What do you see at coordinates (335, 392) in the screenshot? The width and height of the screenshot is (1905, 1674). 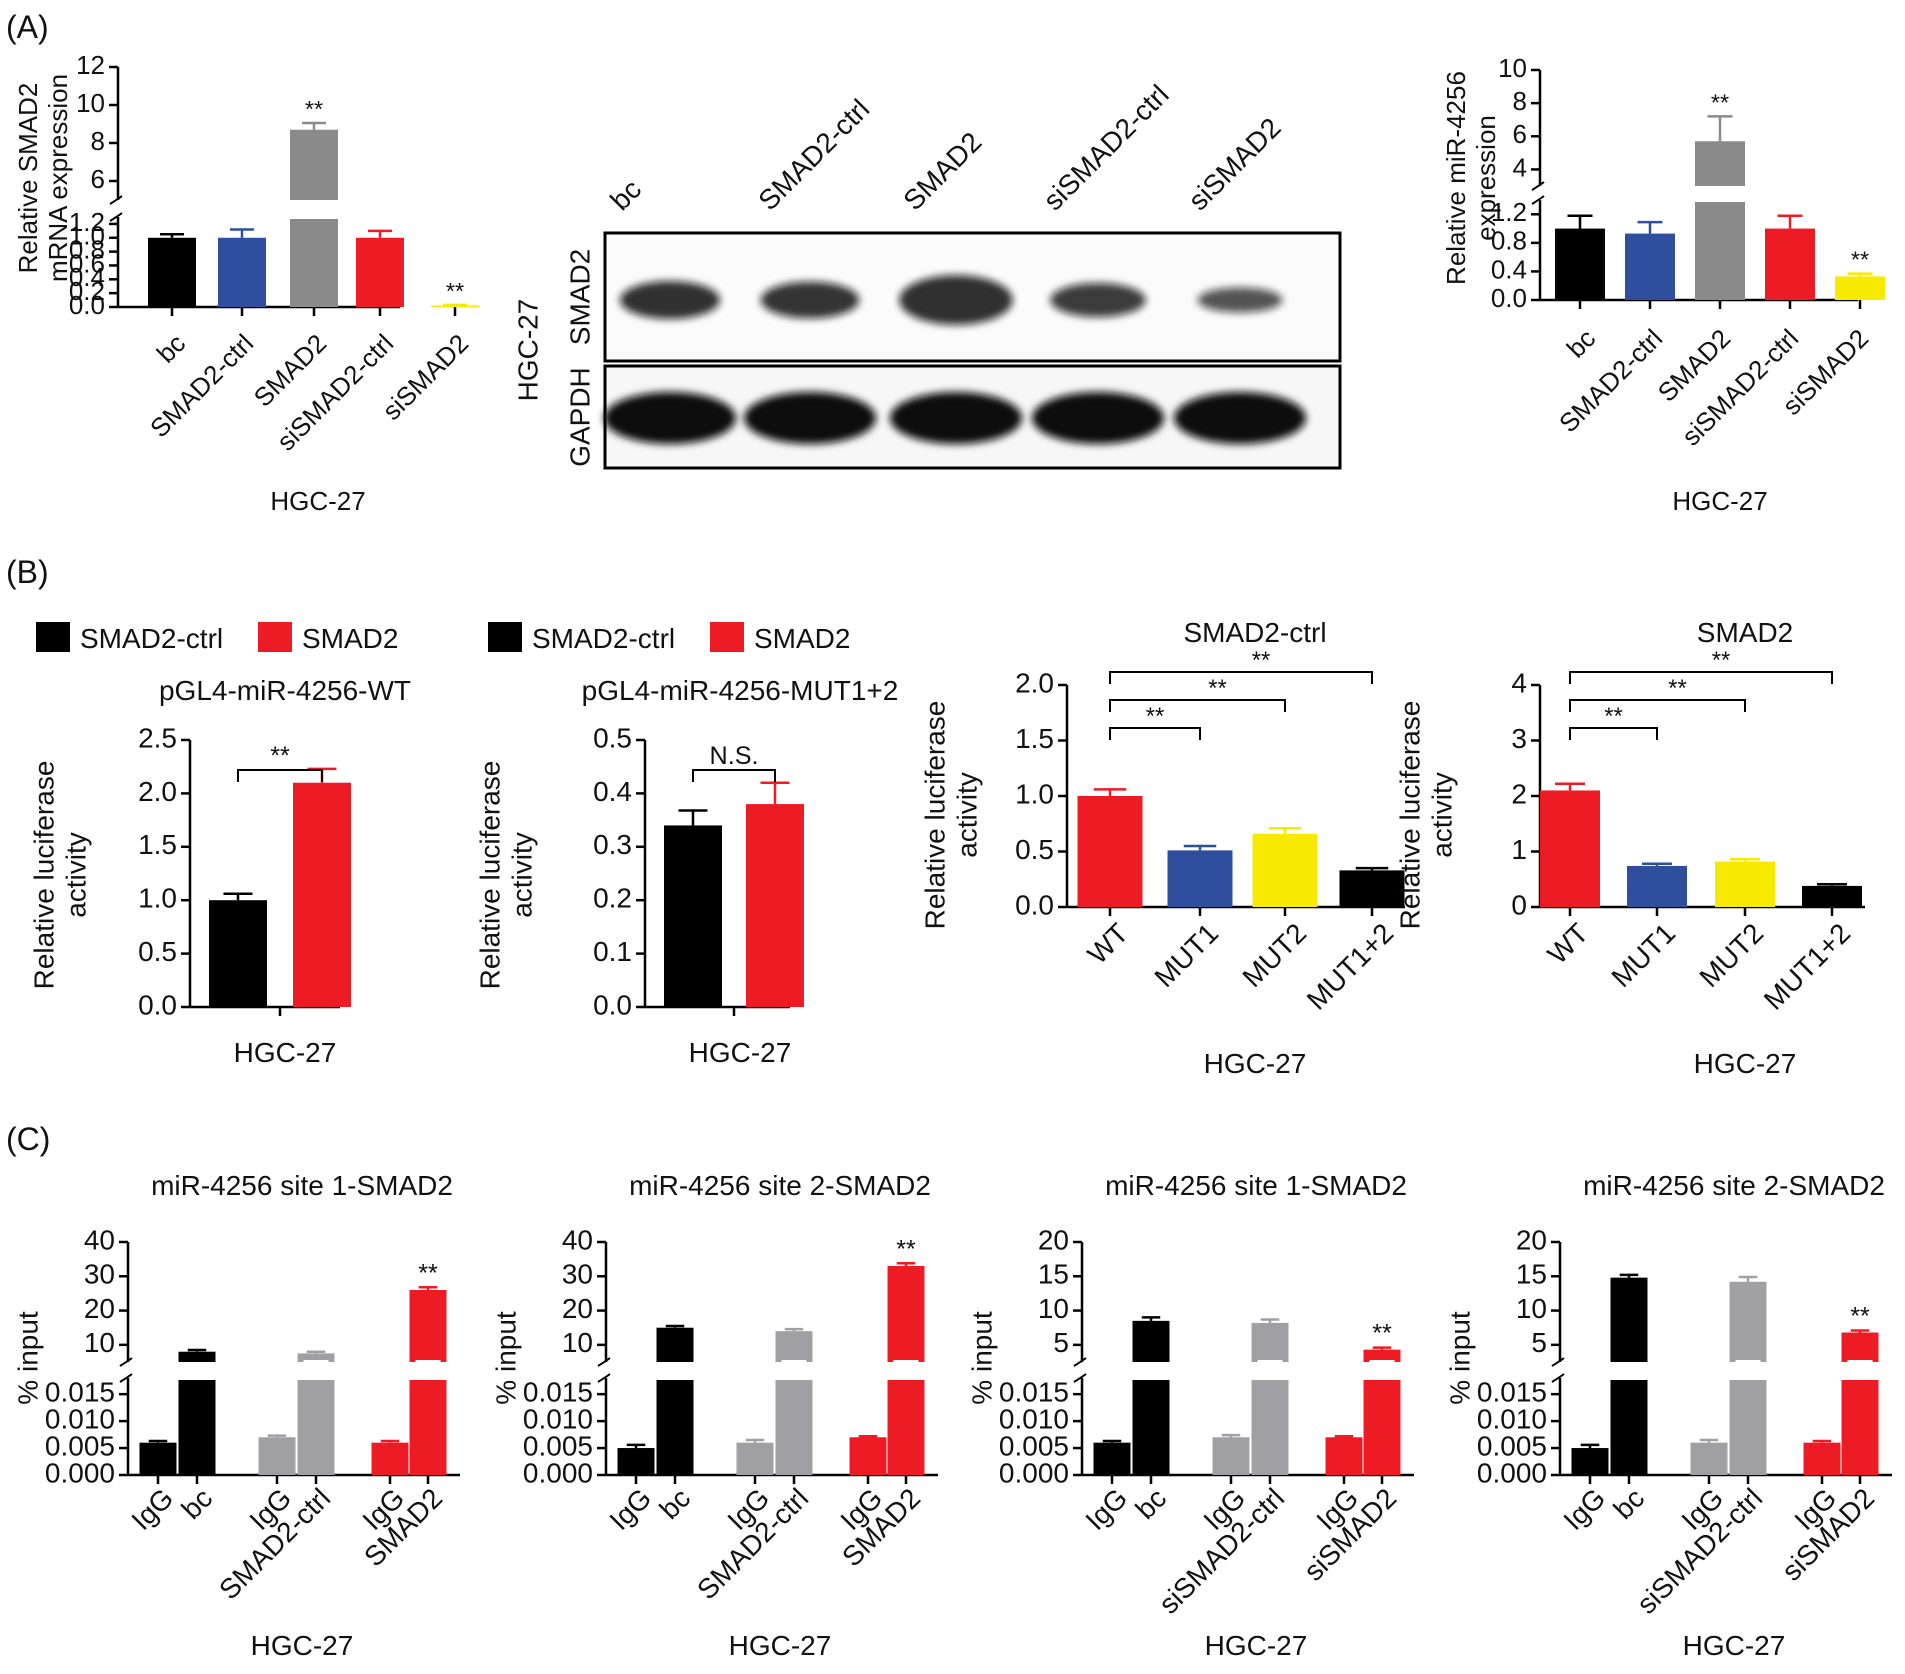 I see `x-tick-label: siSMAD2-ctrl` at bounding box center [335, 392].